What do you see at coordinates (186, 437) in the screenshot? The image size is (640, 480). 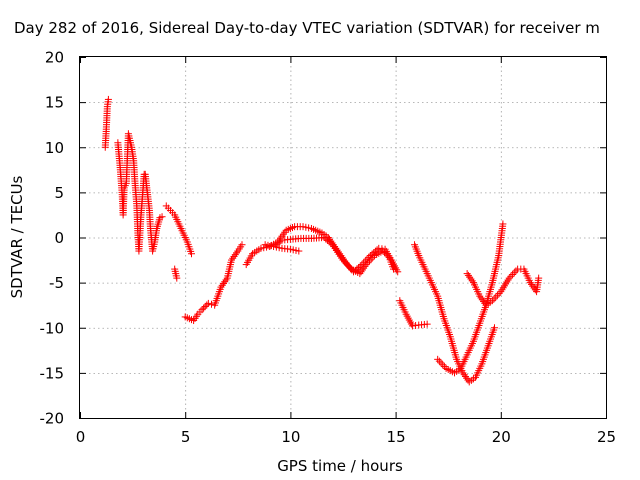 I see `x-tick-label: 5` at bounding box center [186, 437].